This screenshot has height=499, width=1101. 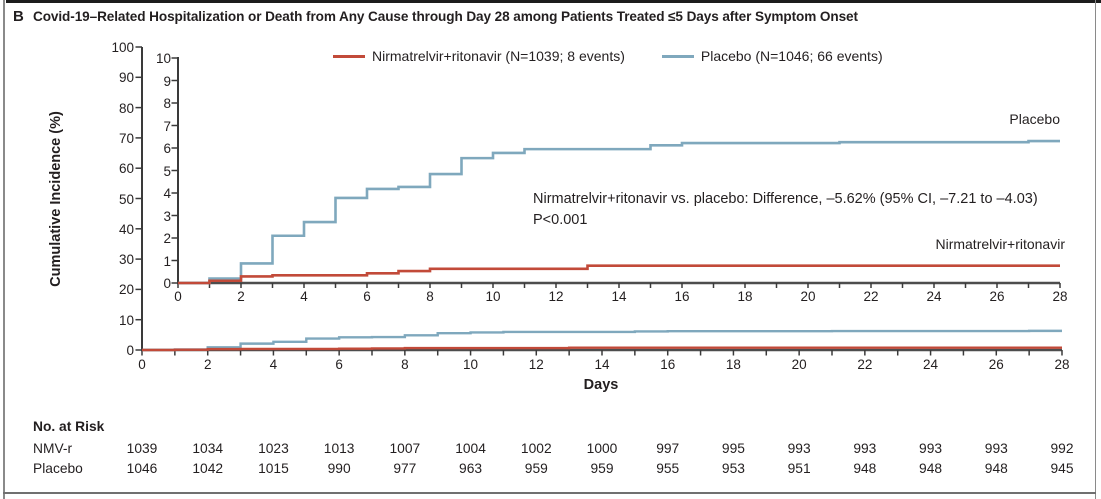 I want to click on main-x-tick-label: 6, so click(x=339, y=364).